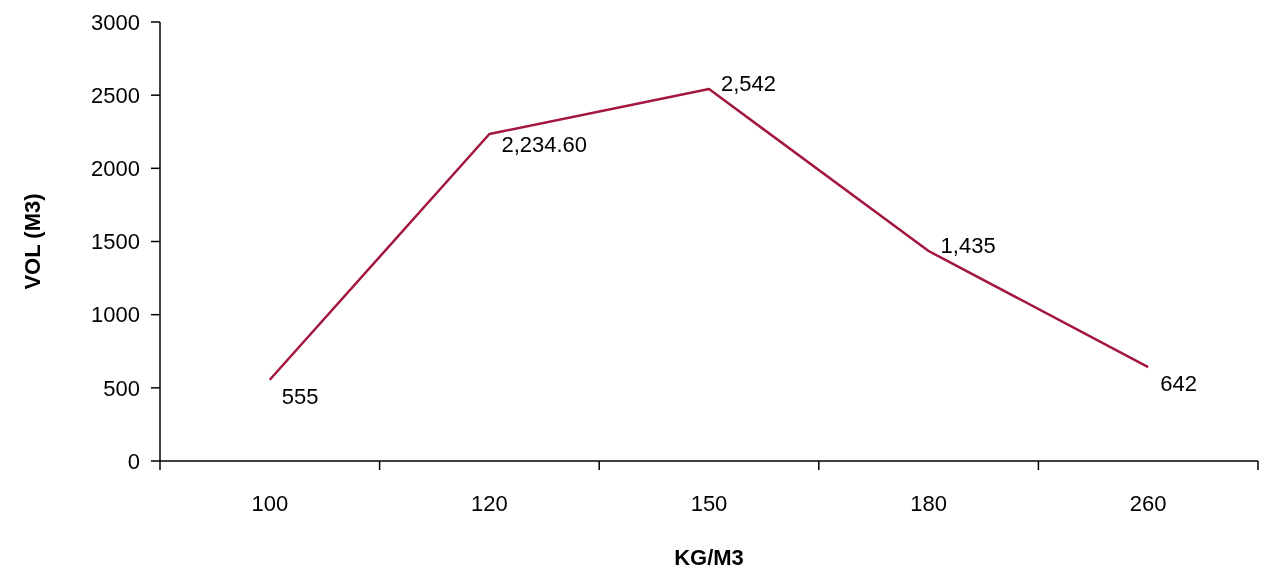  Describe the element at coordinates (270, 503) in the screenshot. I see `x-tick-label: 100` at that location.